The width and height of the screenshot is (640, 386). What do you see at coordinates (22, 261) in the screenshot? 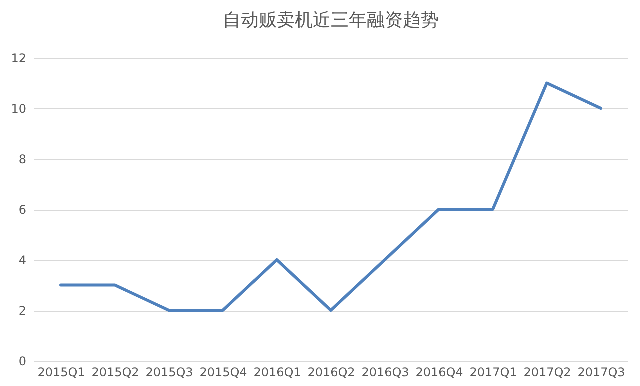
I see `y-tick-label: 4` at bounding box center [22, 261].